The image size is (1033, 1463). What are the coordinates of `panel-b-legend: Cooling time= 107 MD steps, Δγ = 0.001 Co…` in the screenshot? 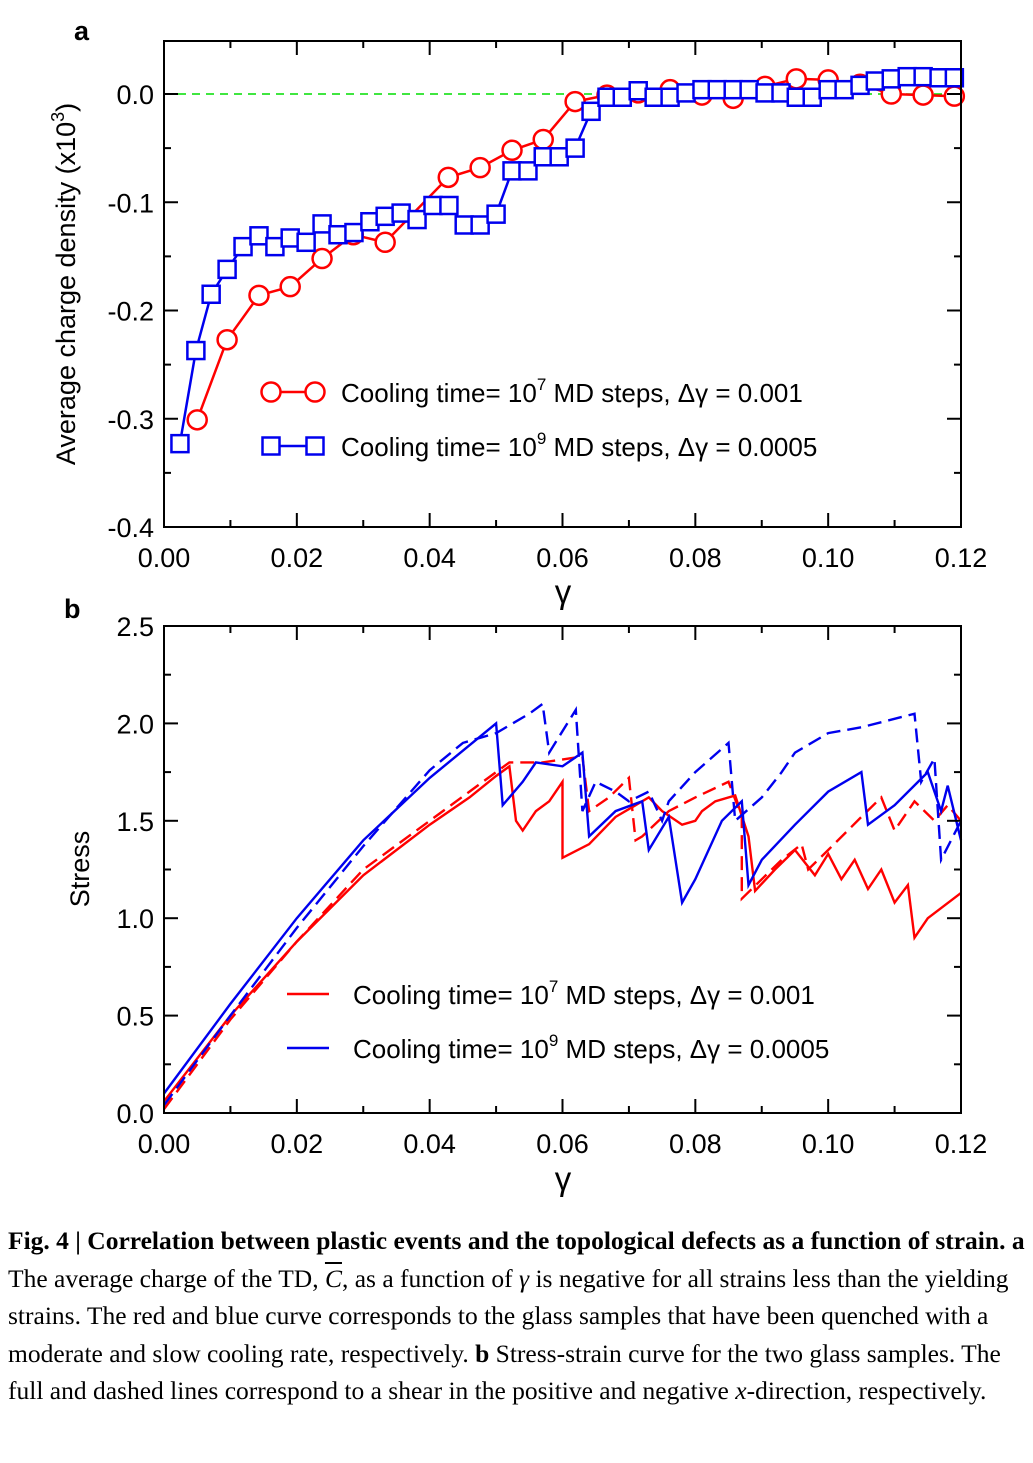 It's located at (558, 1020).